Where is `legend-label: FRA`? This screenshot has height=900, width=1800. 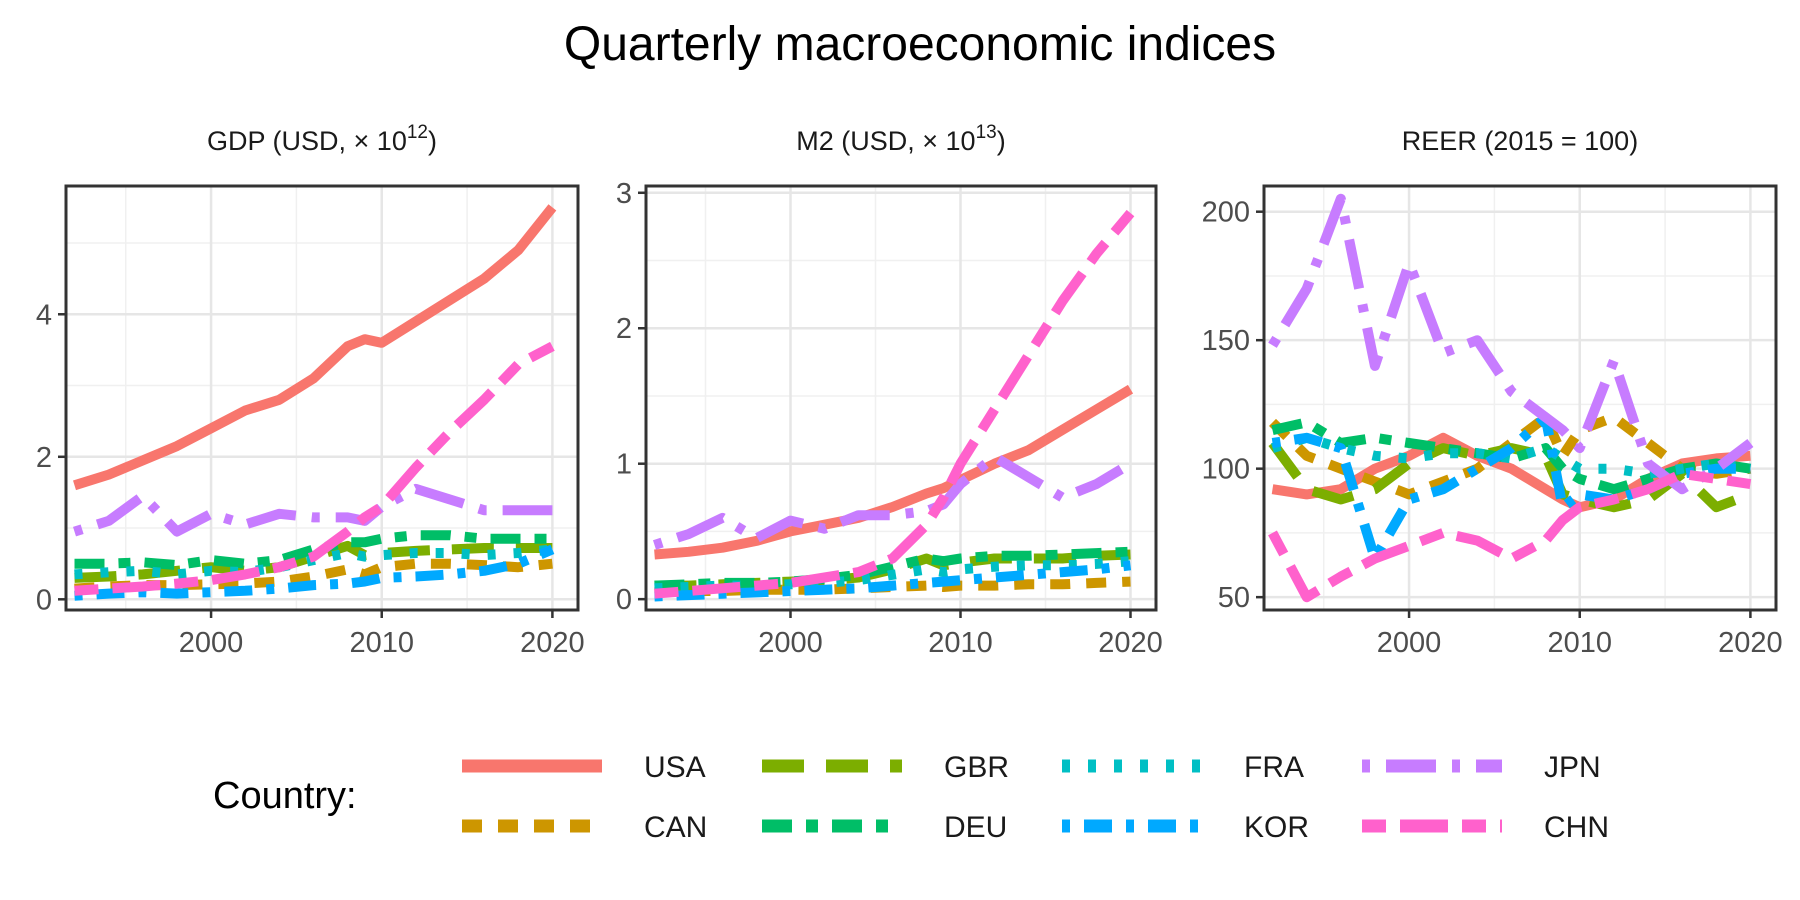 legend-label: FRA is located at coordinates (1274, 767).